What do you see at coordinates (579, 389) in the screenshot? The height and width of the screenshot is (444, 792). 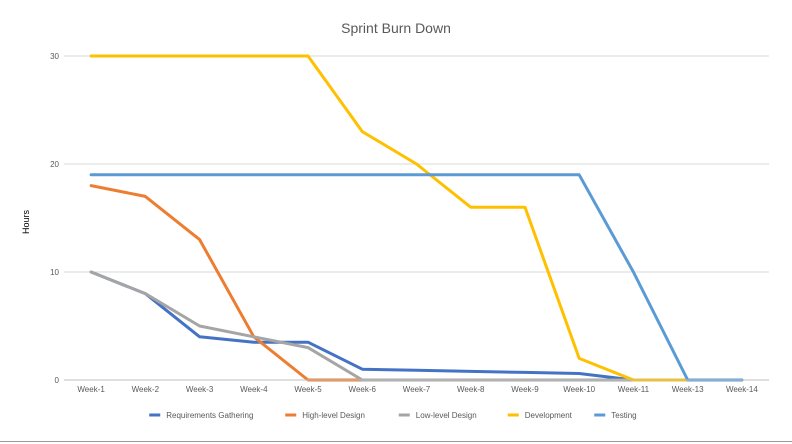 I see `x-tick-label: Week-10` at bounding box center [579, 389].